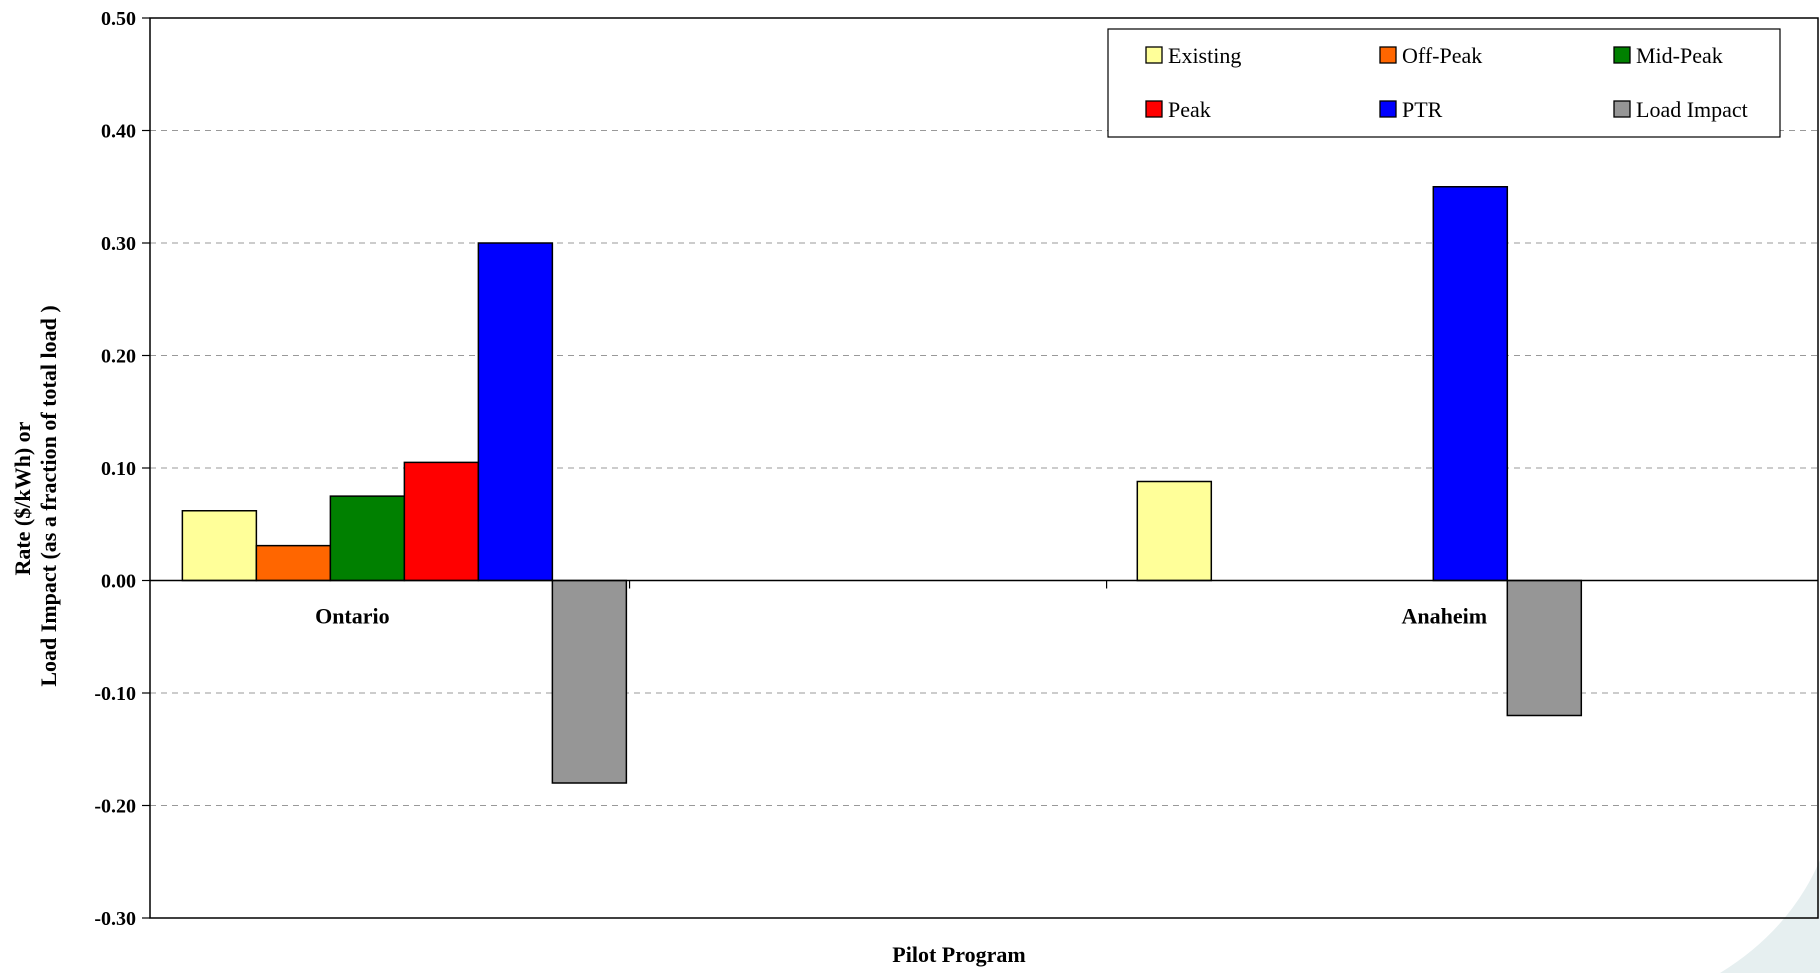 The height and width of the screenshot is (973, 1820). Describe the element at coordinates (1470, 384) in the screenshot. I see `bar-ptr-anaheim` at that location.